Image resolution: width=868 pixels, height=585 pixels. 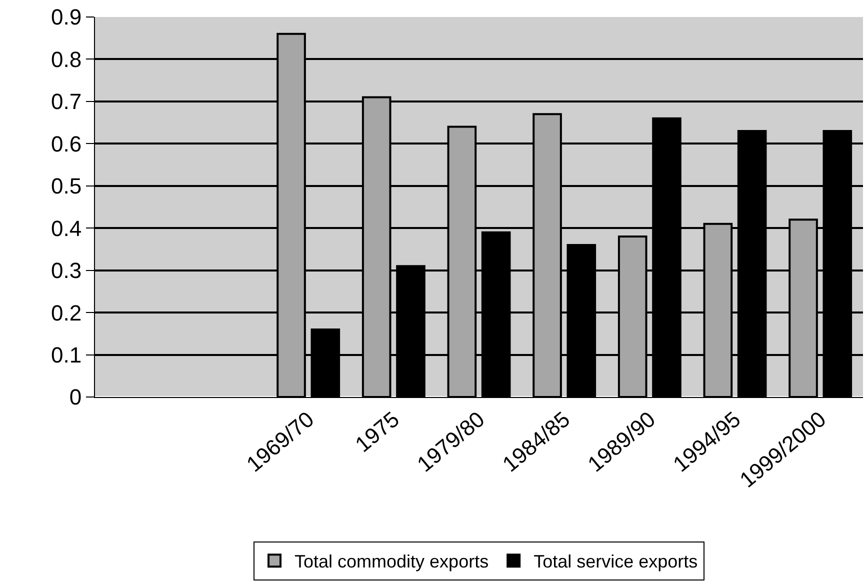 What do you see at coordinates (66, 101) in the screenshot?
I see `y-tick-label: 0.7` at bounding box center [66, 101].